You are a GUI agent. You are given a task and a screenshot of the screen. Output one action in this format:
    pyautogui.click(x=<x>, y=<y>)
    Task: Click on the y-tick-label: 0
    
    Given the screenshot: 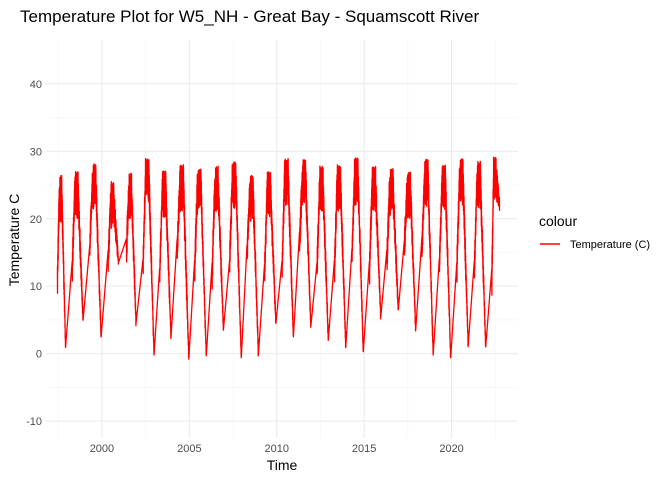 What is the action you would take?
    pyautogui.click(x=39, y=355)
    